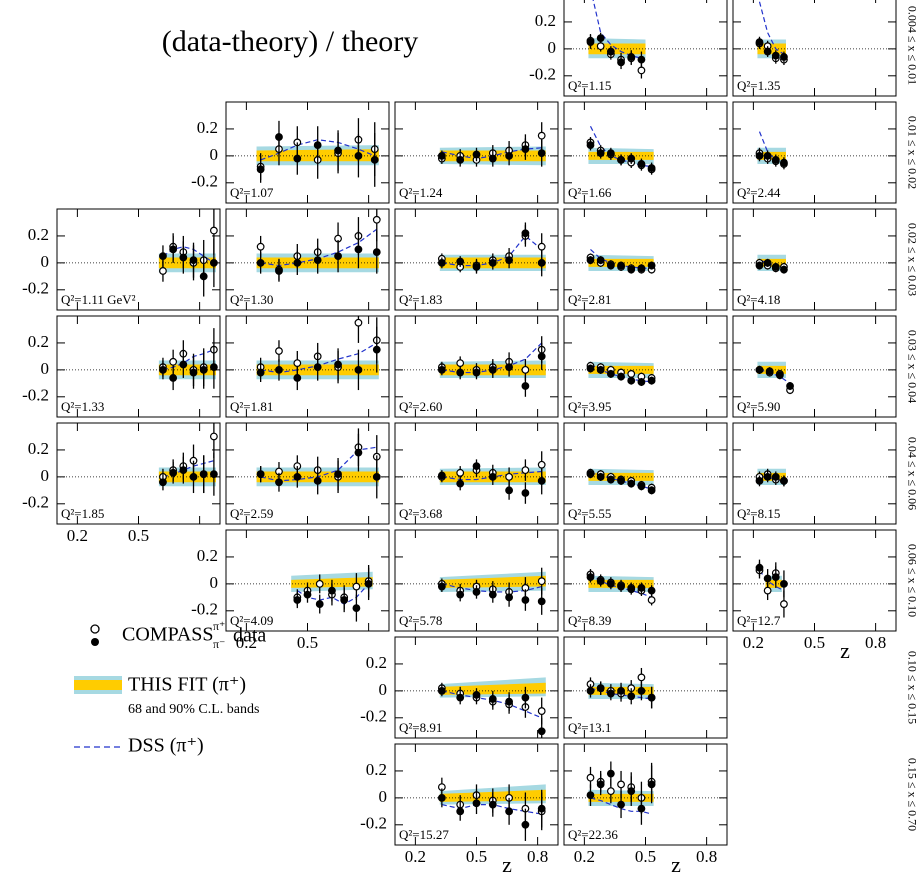 This screenshot has height=884, width=923. Describe the element at coordinates (912, 794) in the screenshot. I see `row-label: 0.15 ≤ x ≤ 0.70` at that location.